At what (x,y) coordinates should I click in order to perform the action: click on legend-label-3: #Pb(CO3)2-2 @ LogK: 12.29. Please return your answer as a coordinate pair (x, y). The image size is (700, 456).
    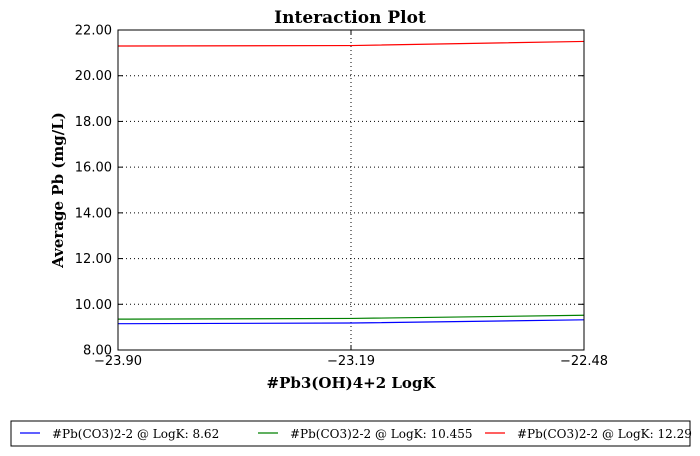
    Looking at the image, I should click on (604, 434).